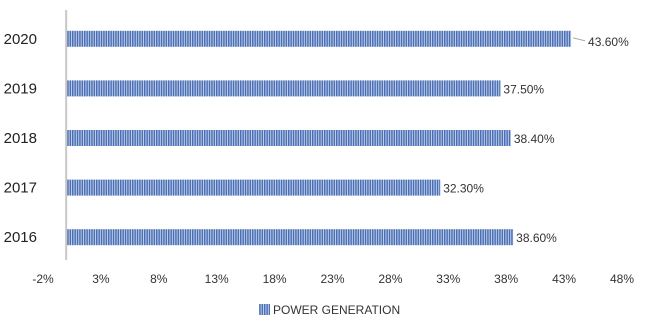  Describe the element at coordinates (20, 88) in the screenshot. I see `category-label-2019: 2019` at that location.